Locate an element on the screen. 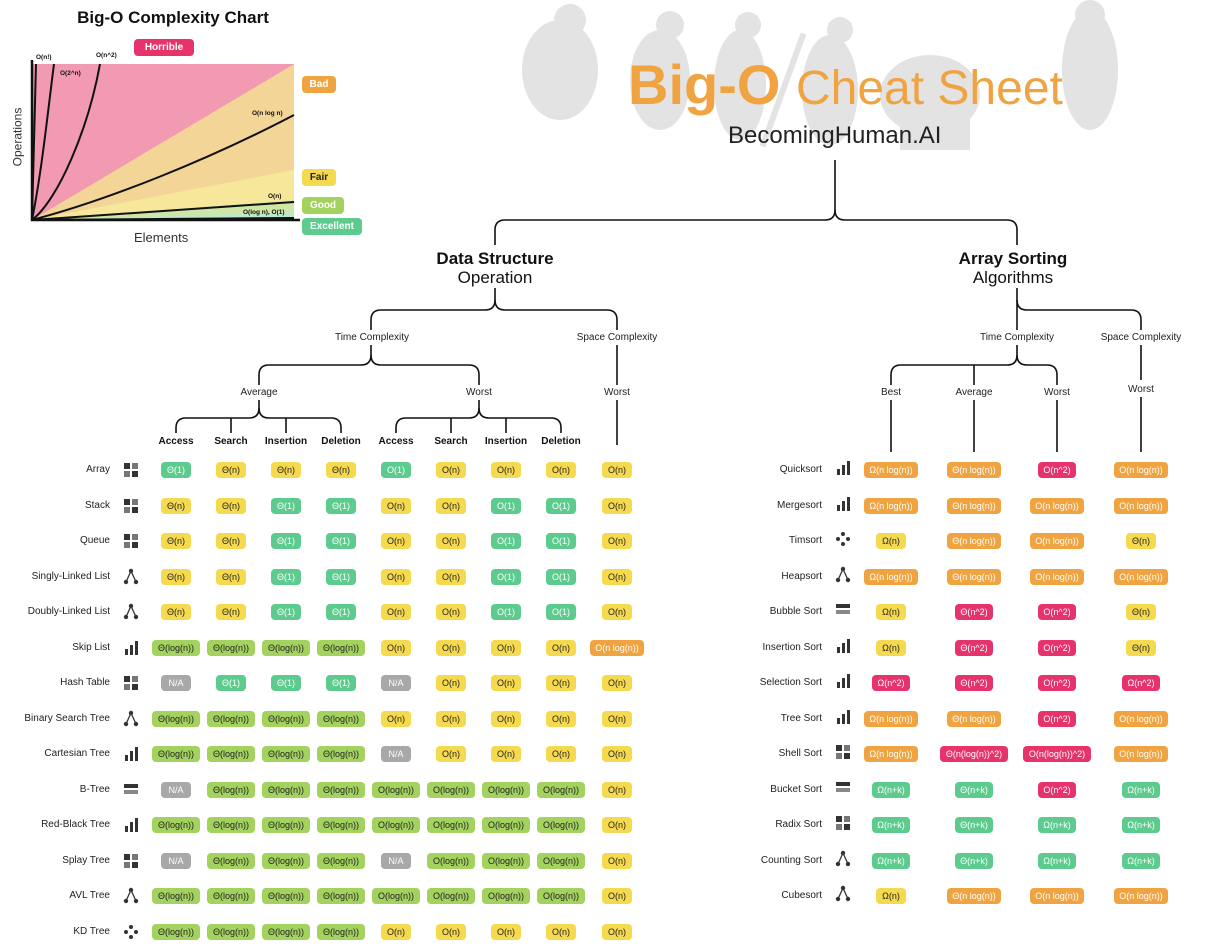 The width and height of the screenshot is (1216, 946). sort-row-label: Heapsort is located at coordinates (801, 576).